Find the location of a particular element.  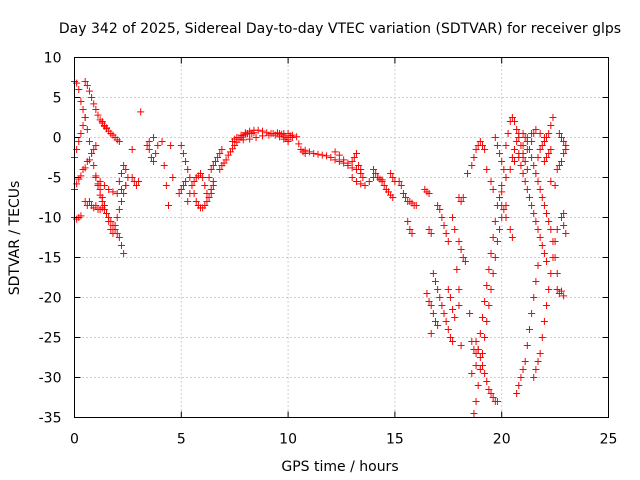

series-arc59 is located at coordinates (560, 293).